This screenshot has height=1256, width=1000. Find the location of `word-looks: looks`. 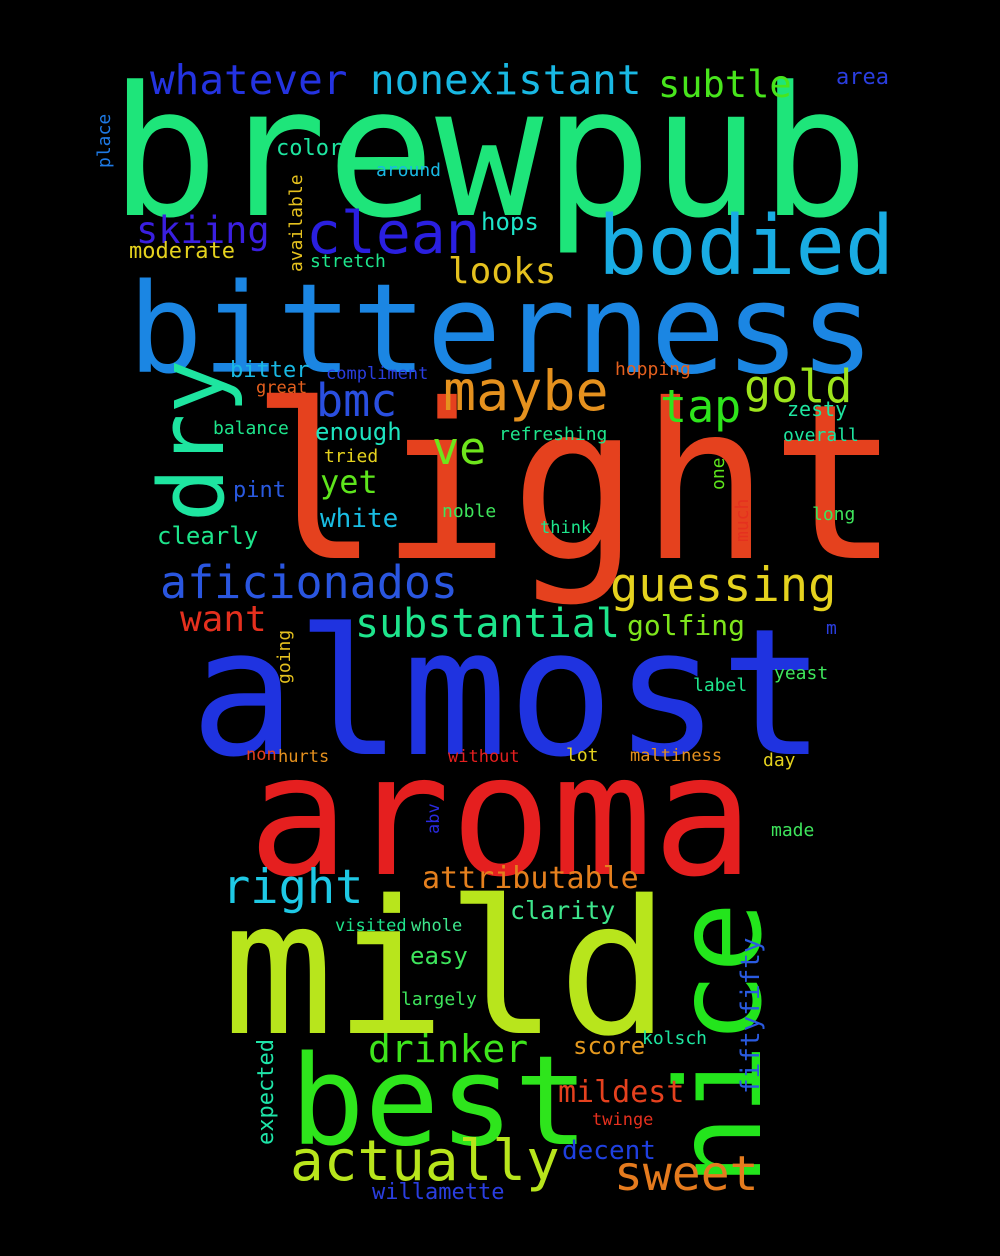

word-looks: looks is located at coordinates (502, 271).